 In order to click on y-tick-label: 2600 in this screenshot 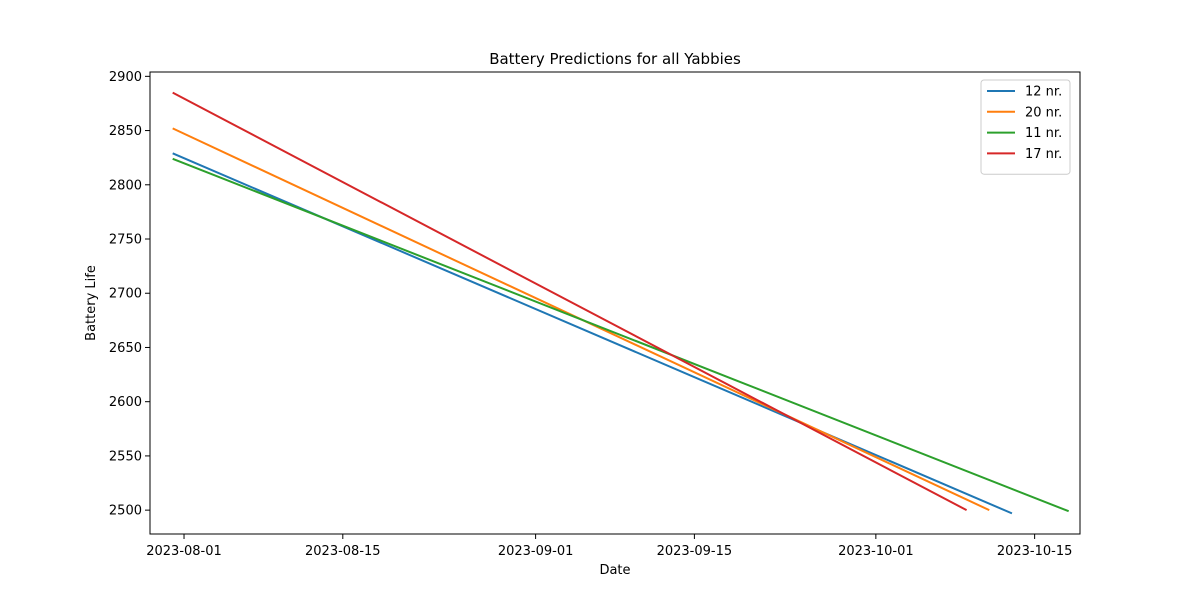, I will do `click(125, 402)`.